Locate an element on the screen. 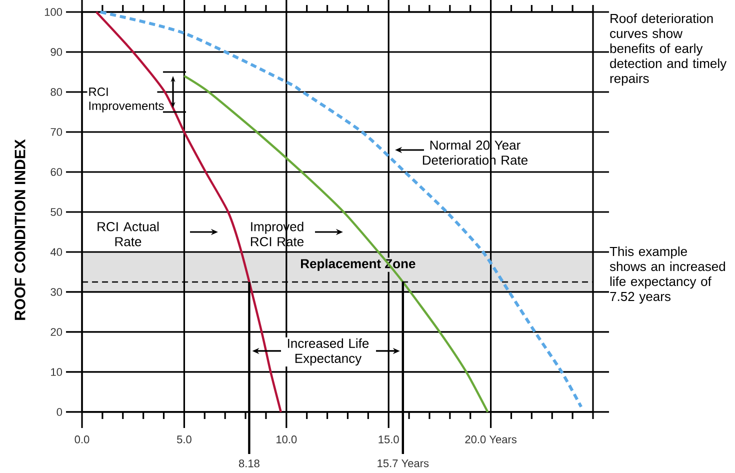  y-tick-label: 60 is located at coordinates (56, 172).